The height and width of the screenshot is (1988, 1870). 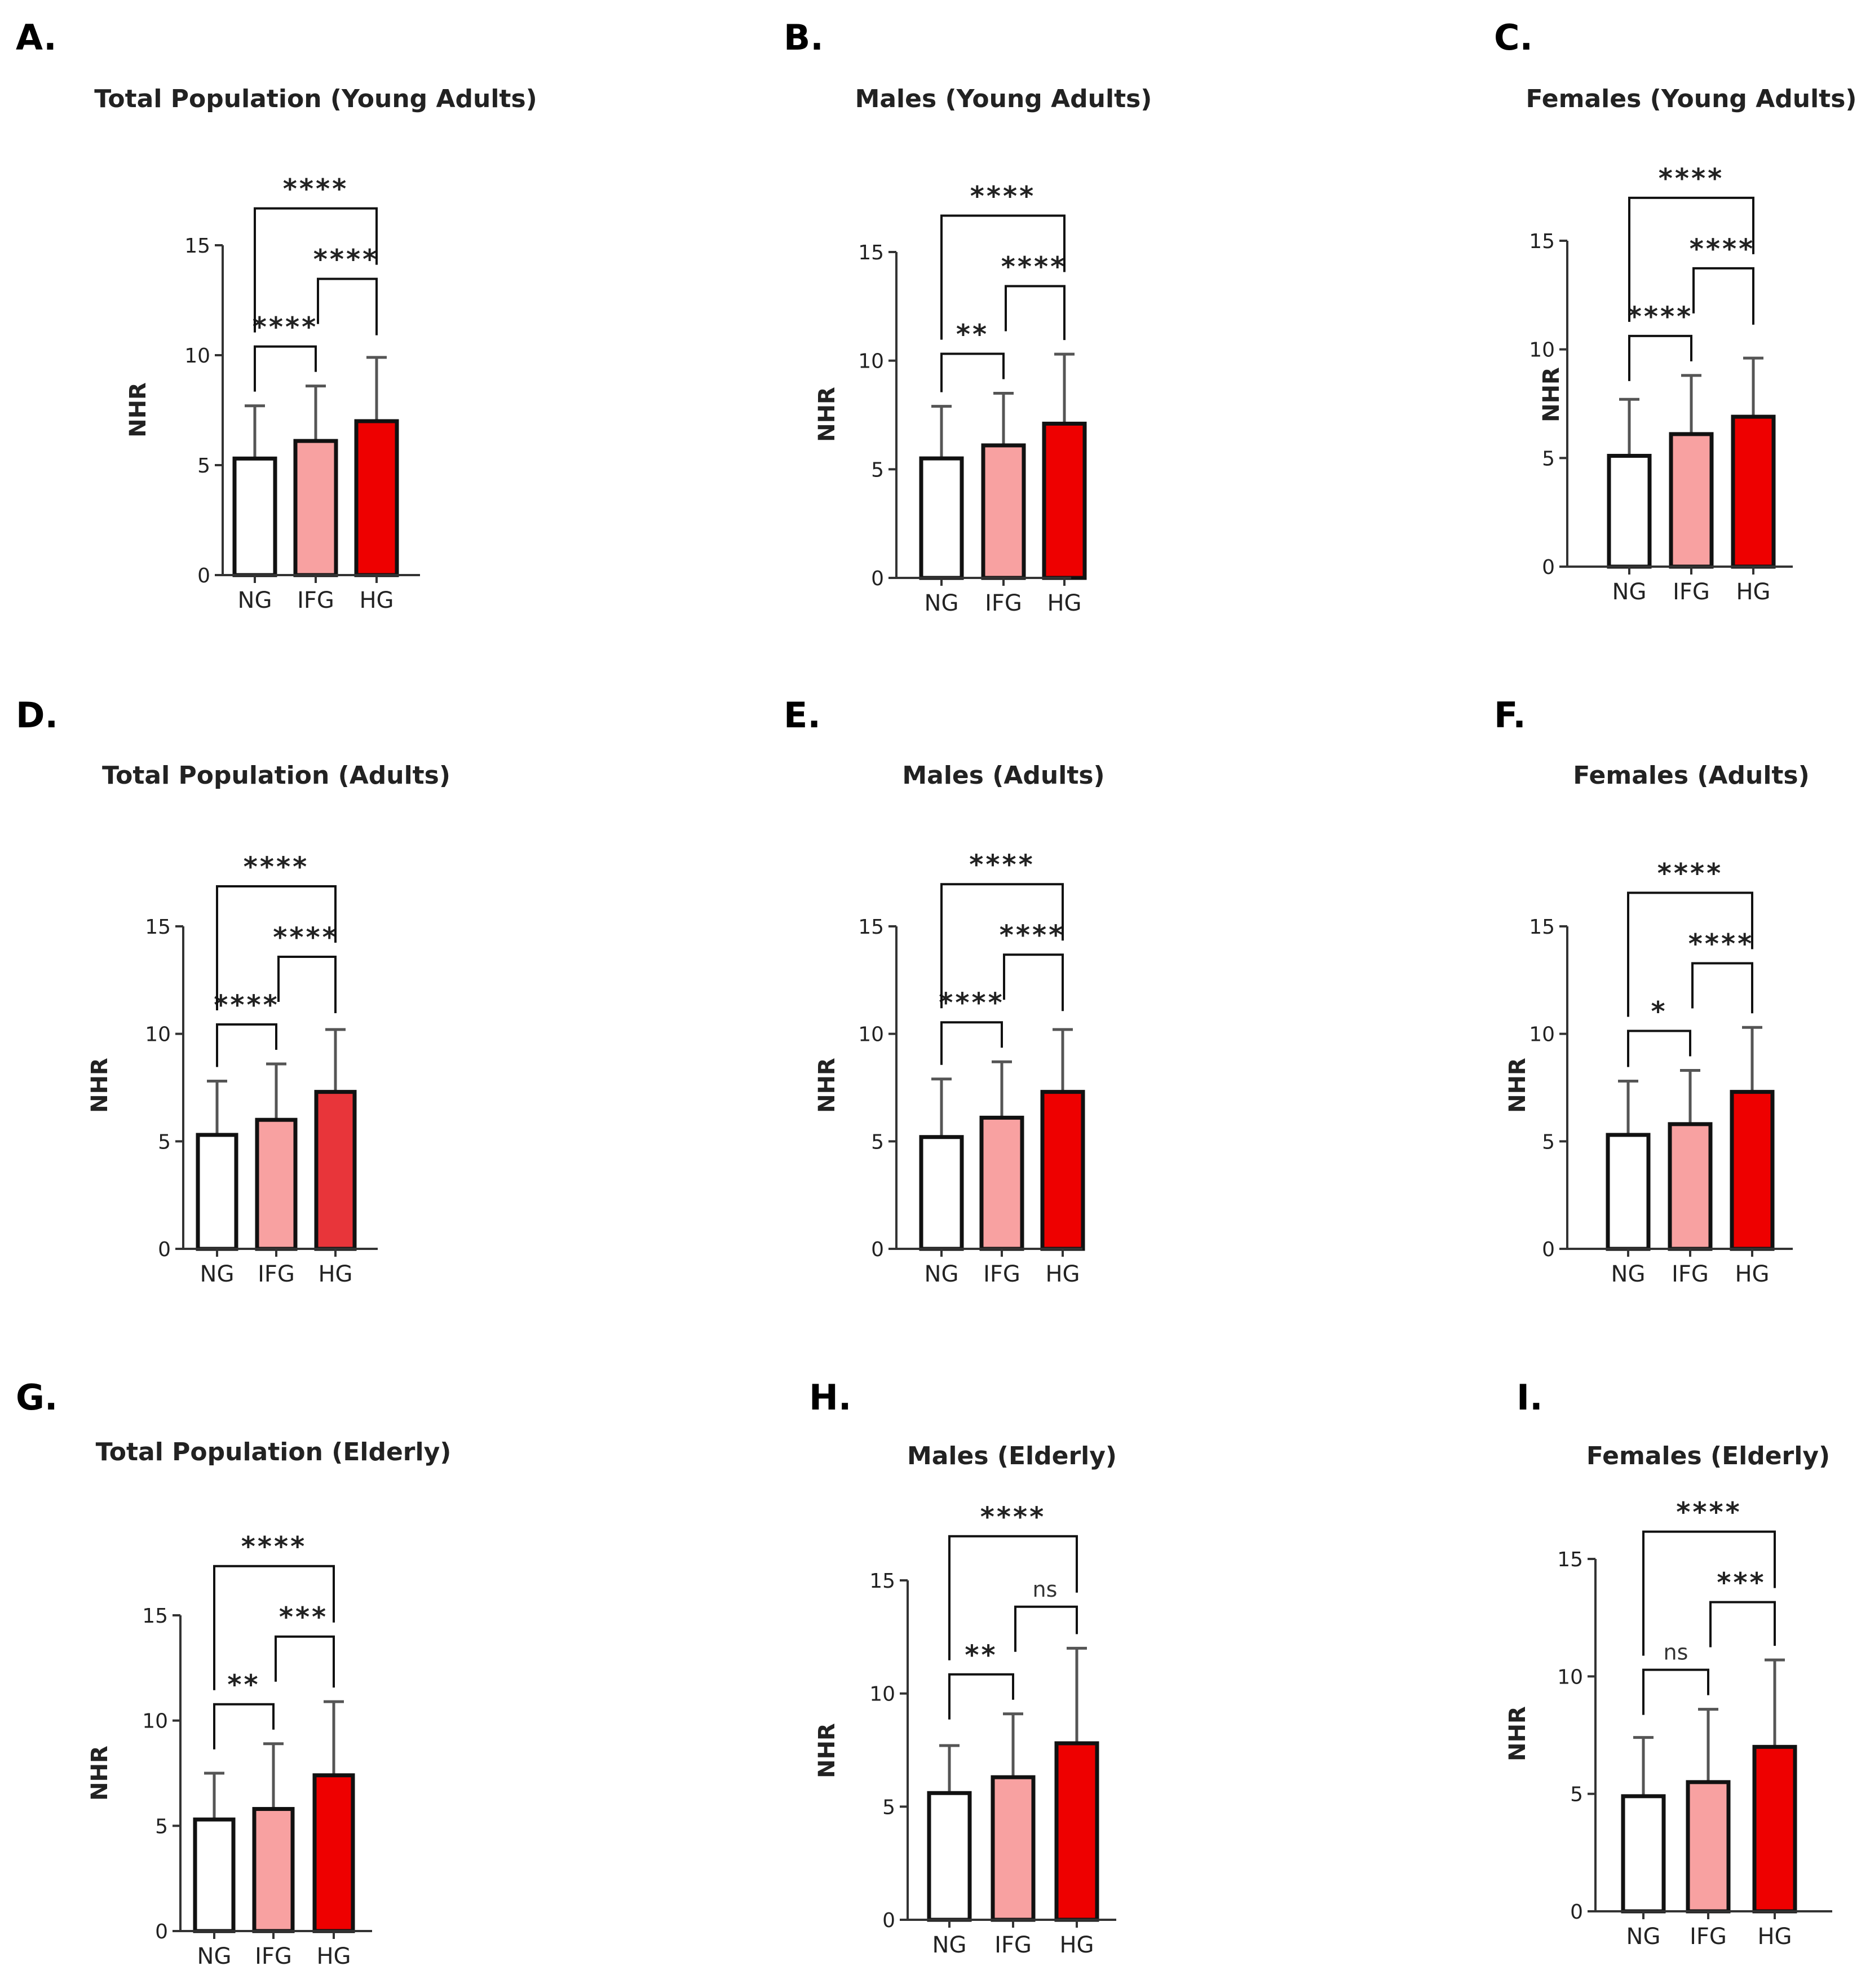 What do you see at coordinates (1004, 99) in the screenshot?
I see `chart-title: Males (Young Adults)` at bounding box center [1004, 99].